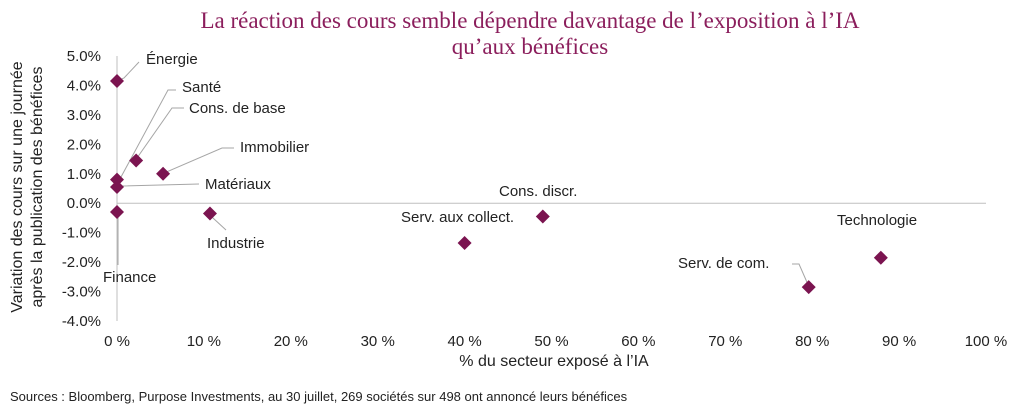 Image resolution: width=1024 pixels, height=414 pixels. I want to click on y-axis-title-line-1: Variation des cours sur une journée, so click(17, 187).